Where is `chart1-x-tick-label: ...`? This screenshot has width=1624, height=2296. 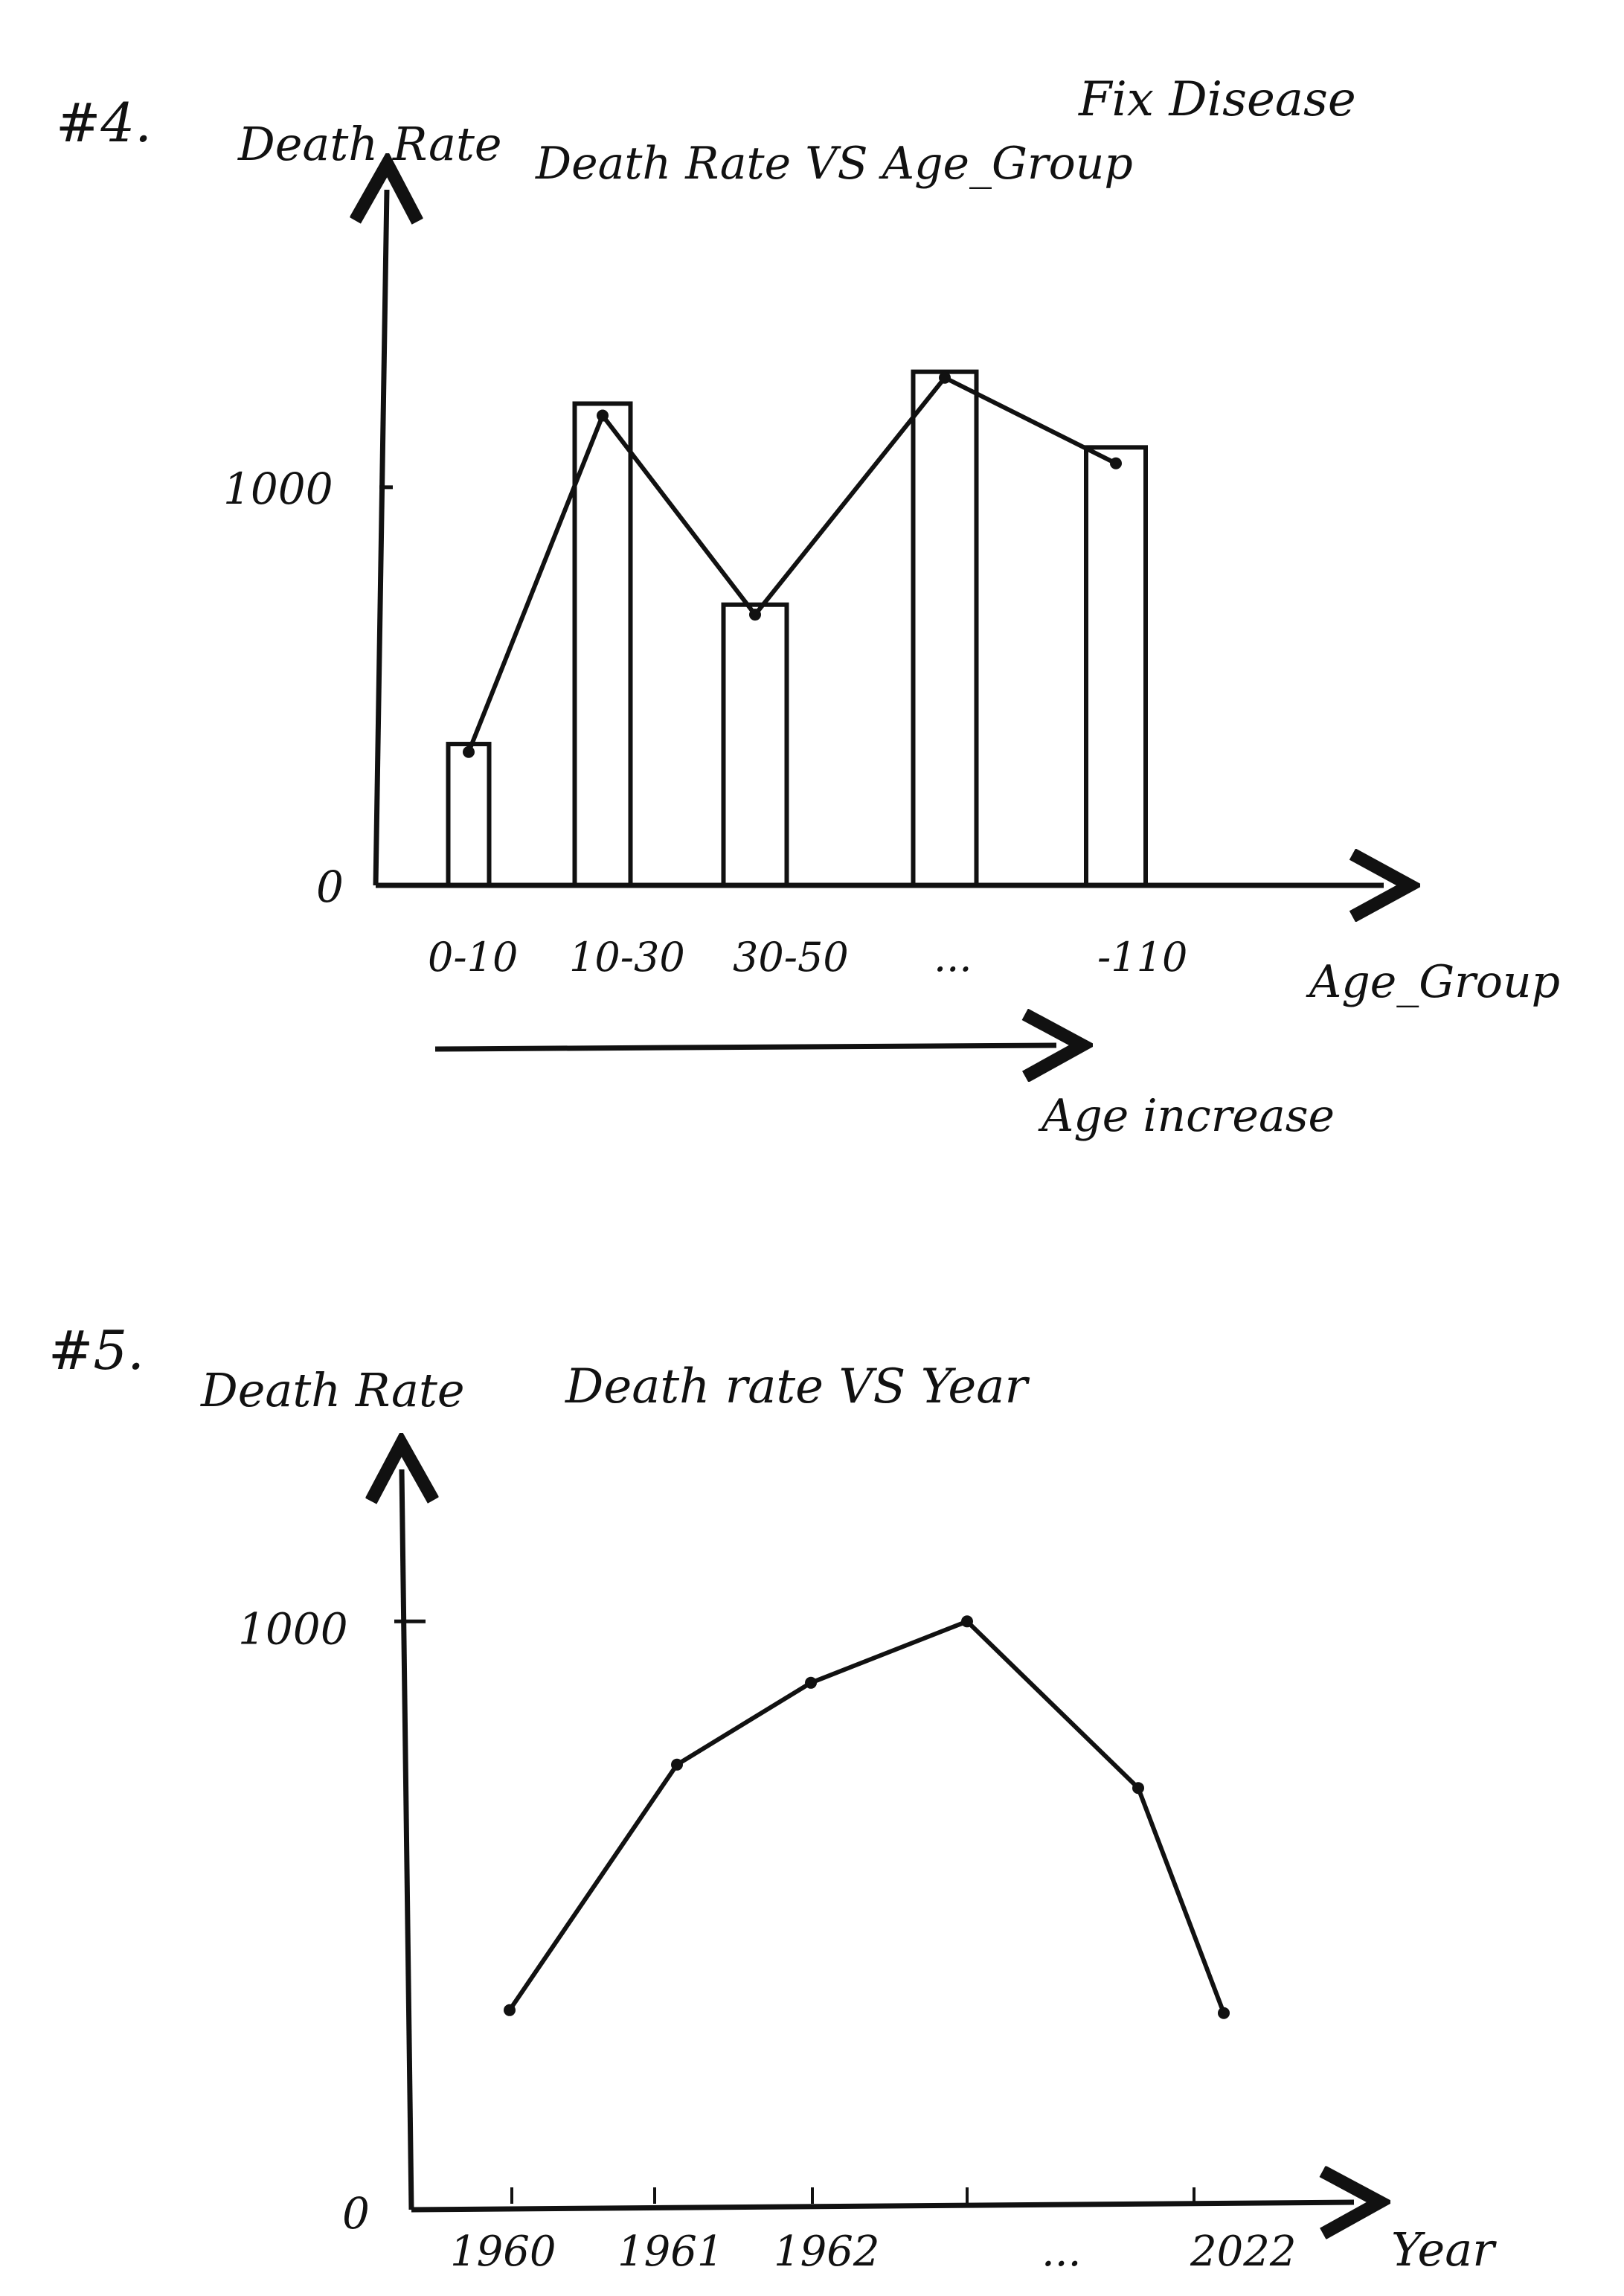
chart1-x-tick-label: ... is located at coordinates (953, 957).